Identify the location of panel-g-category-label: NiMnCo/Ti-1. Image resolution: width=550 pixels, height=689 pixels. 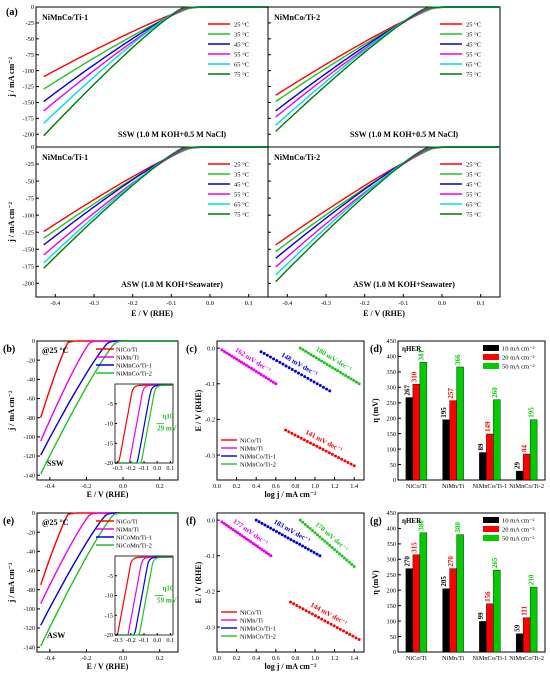
(489, 658).